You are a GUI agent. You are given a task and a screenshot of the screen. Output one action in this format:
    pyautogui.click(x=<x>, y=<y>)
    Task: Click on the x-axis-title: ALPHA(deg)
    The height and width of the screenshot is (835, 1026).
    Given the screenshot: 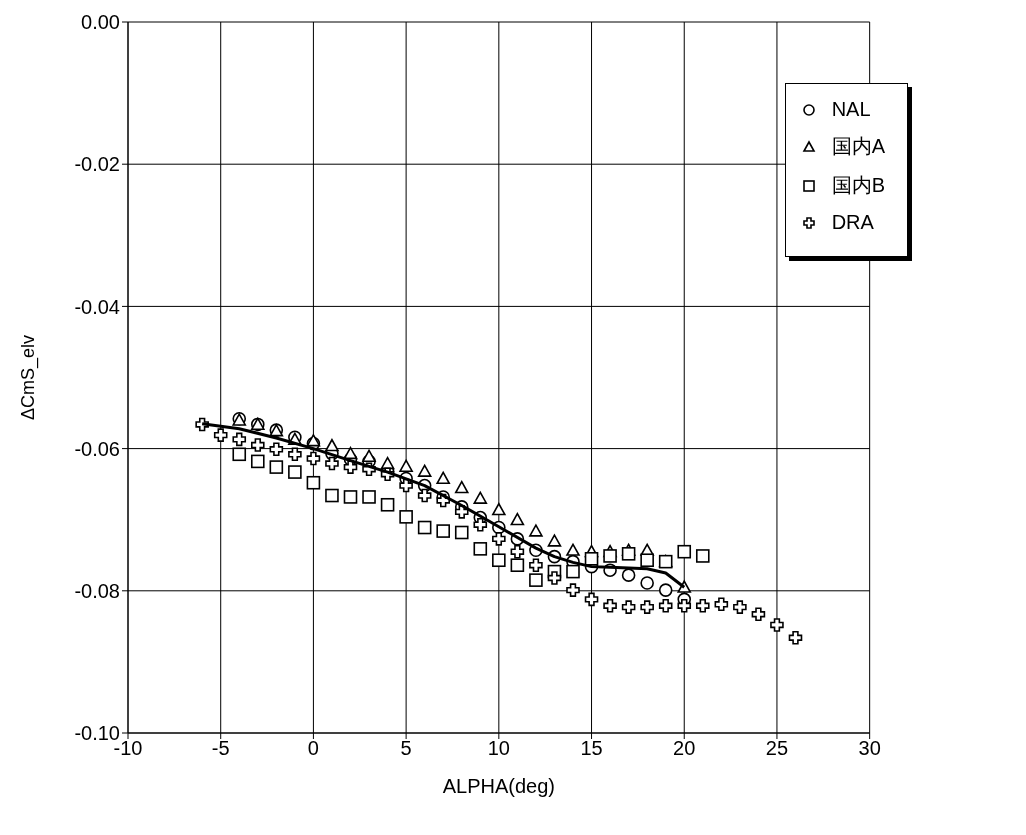 What is the action you would take?
    pyautogui.click(x=498, y=786)
    